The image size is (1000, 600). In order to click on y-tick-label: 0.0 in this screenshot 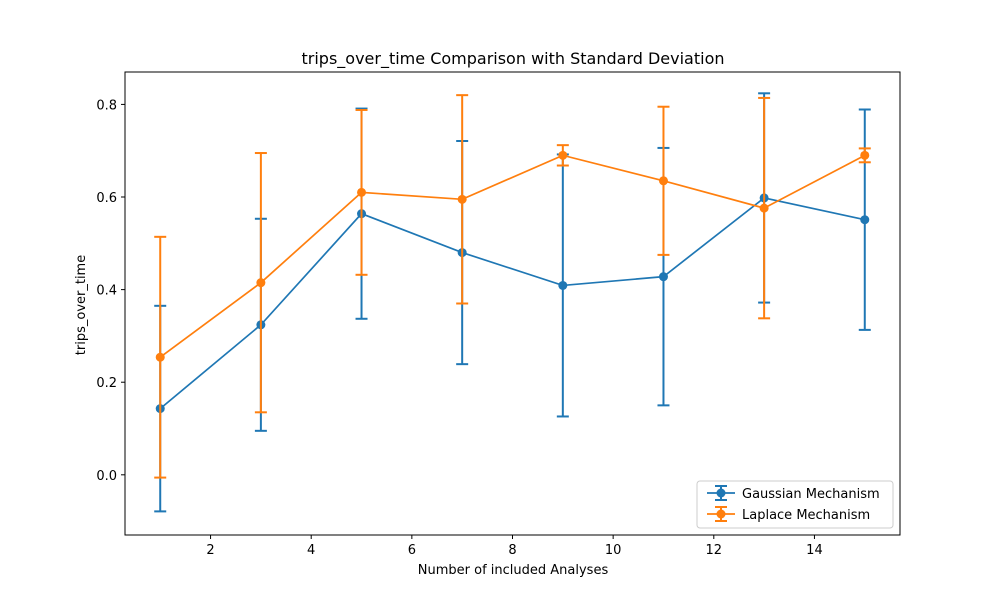, I will do `click(106, 476)`.